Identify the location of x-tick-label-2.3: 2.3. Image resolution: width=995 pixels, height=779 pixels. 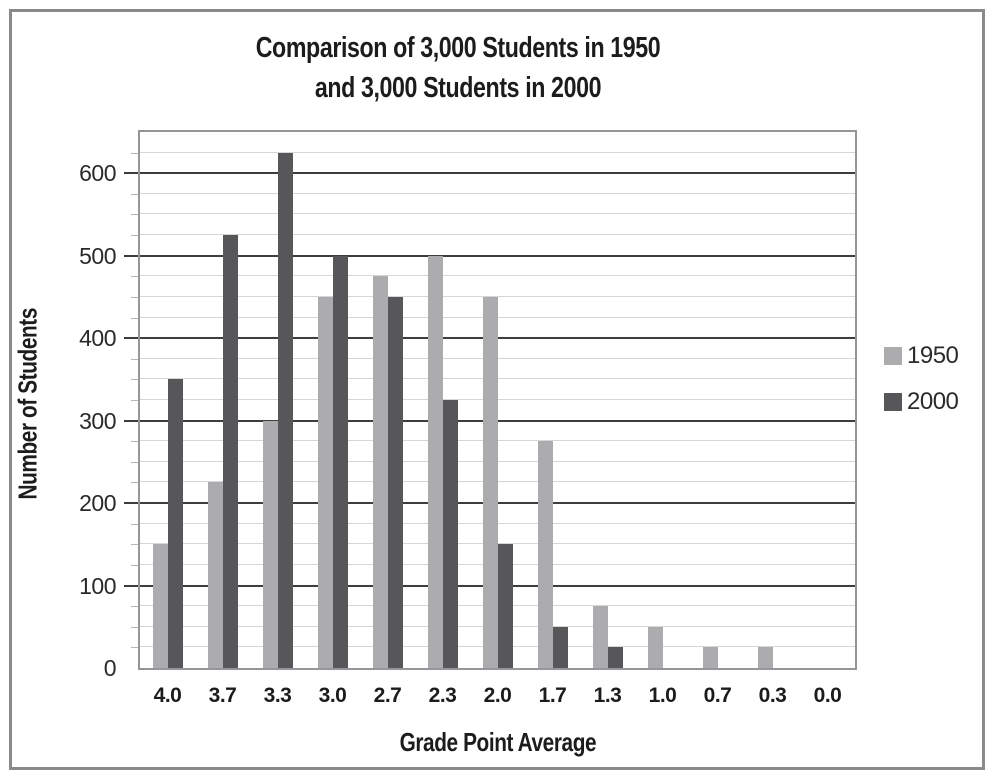
(442, 695).